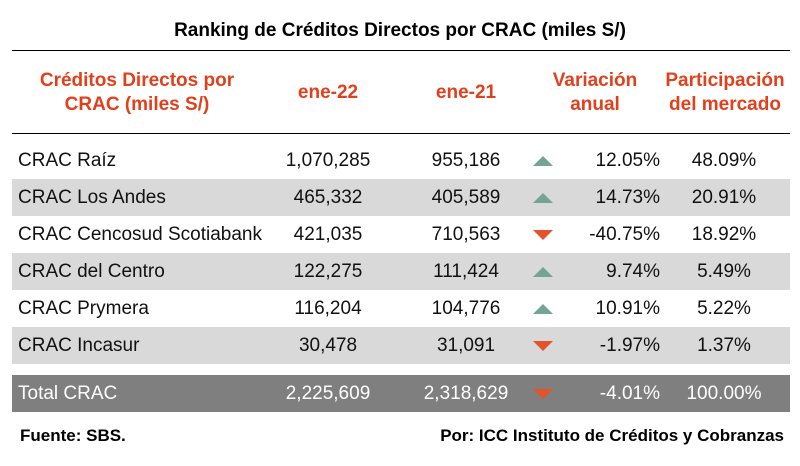 This screenshot has width=800, height=466. Describe the element at coordinates (624, 234) in the screenshot. I see `cell-variation: -40.75%` at that location.